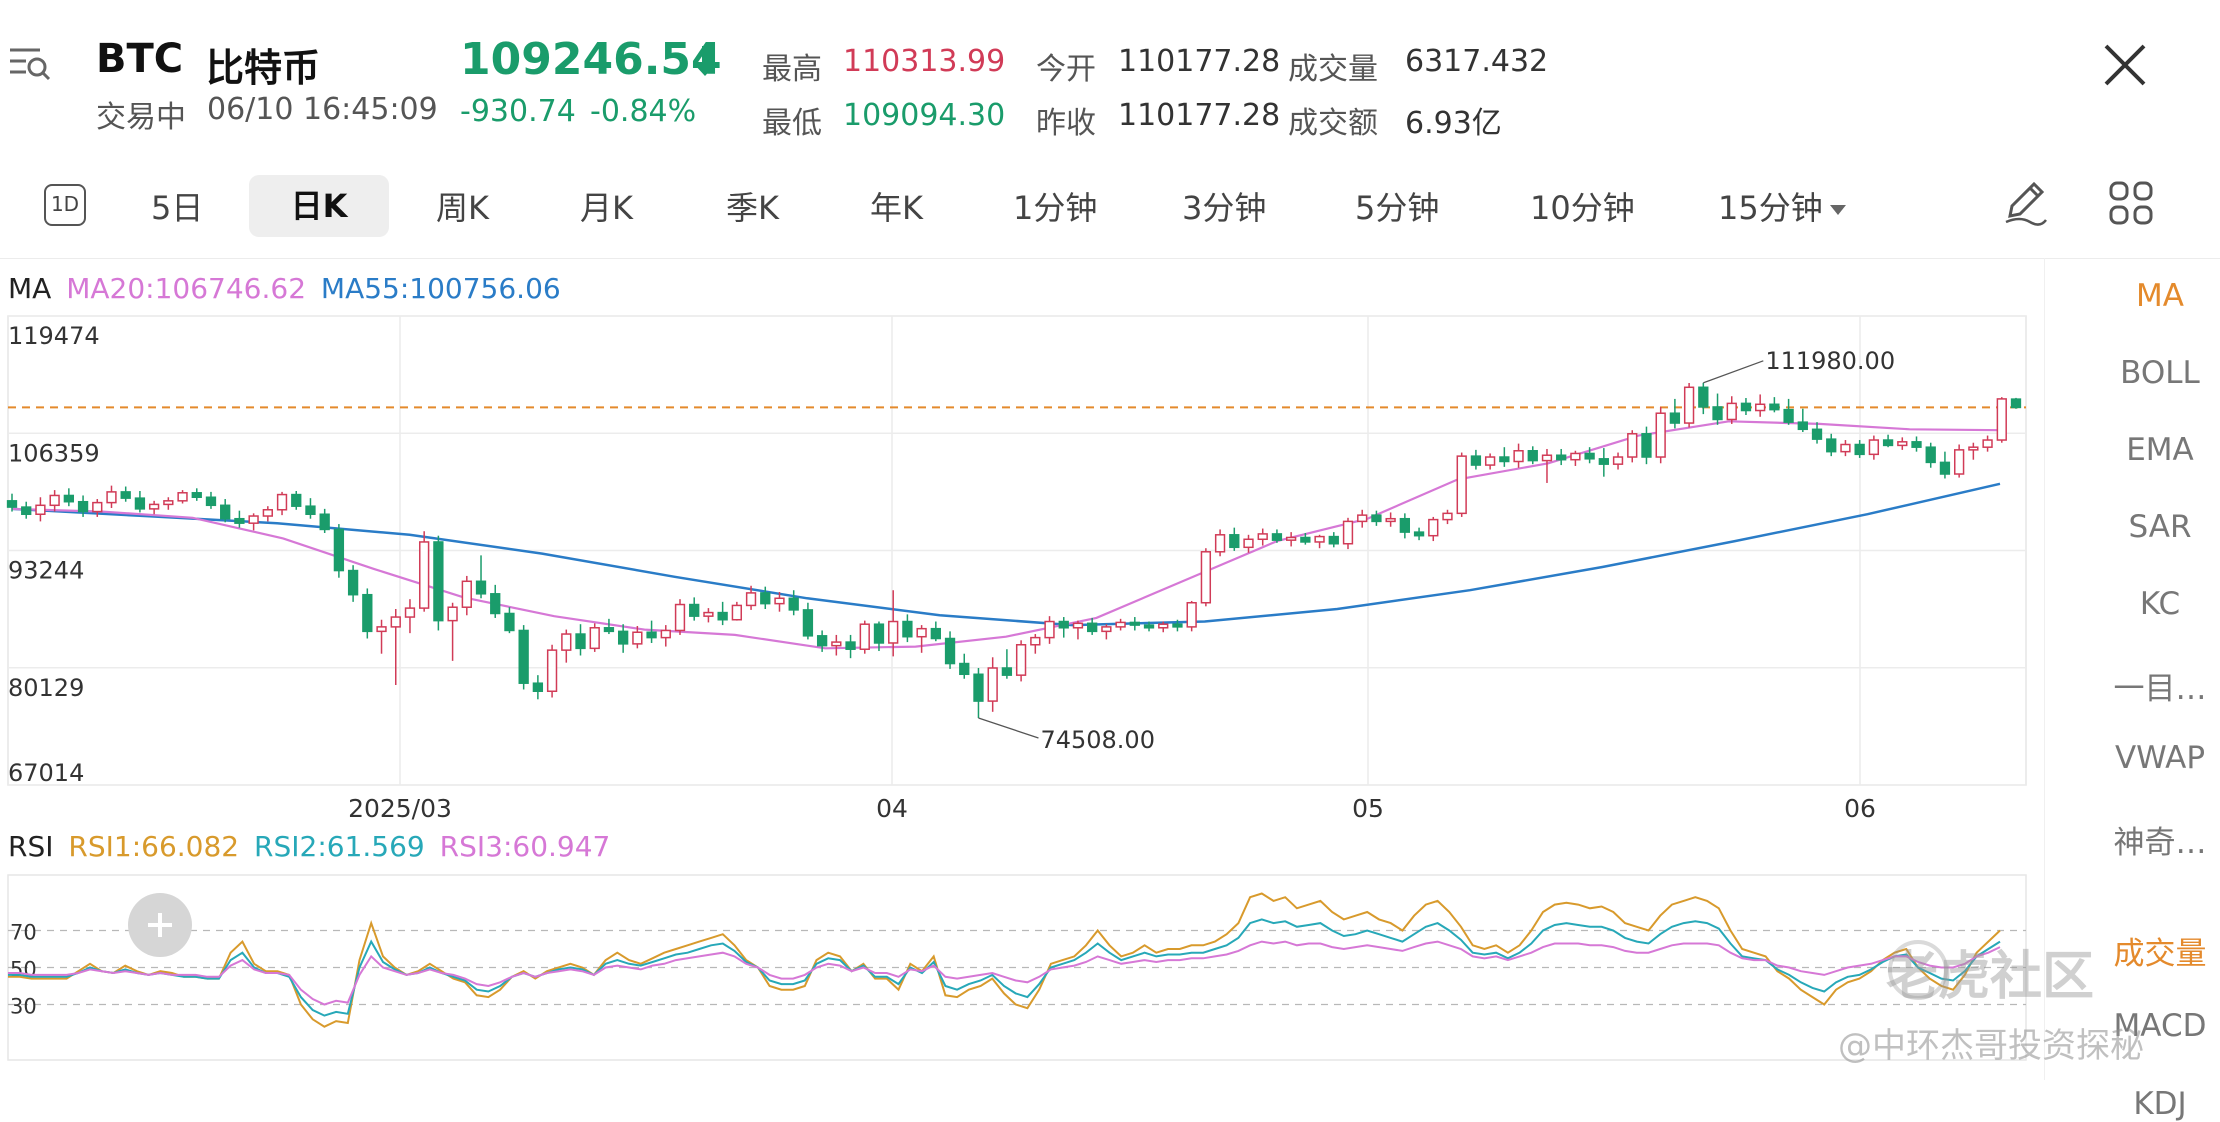  Describe the element at coordinates (1830, 361) in the screenshot. I see `max-price-label: 111980.00` at that location.